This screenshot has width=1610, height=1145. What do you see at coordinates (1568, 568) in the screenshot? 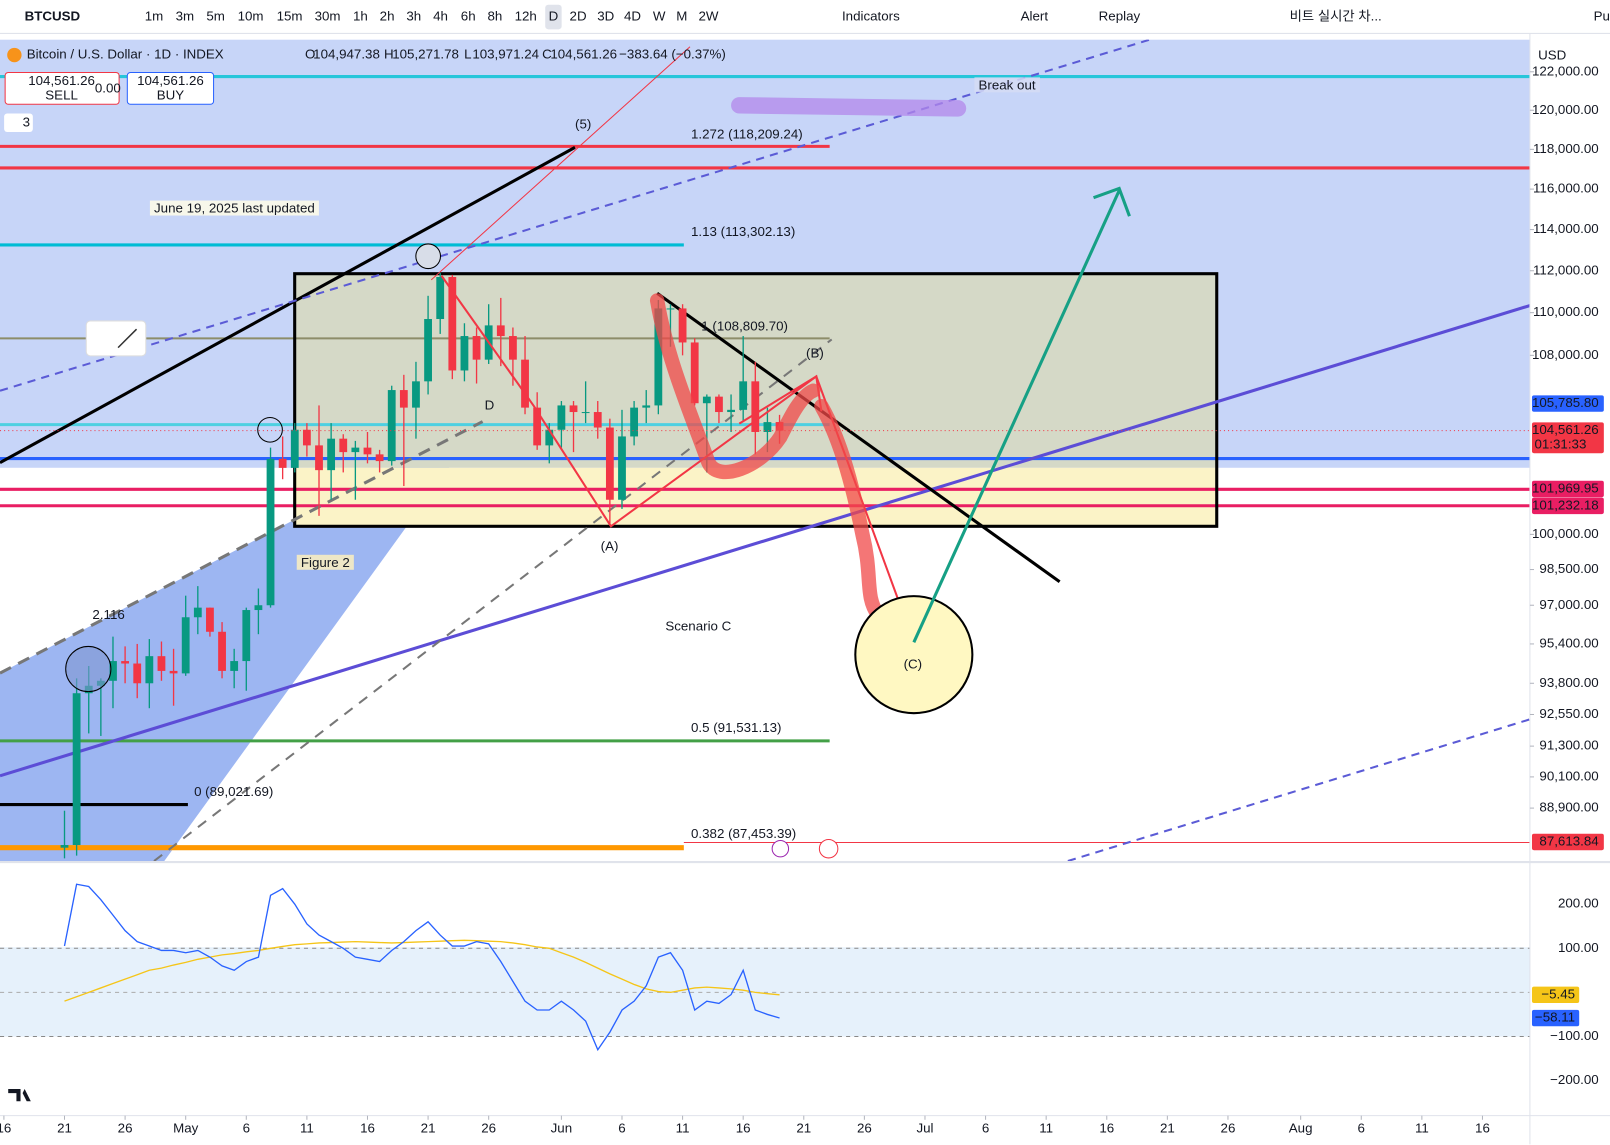
I see `y-tick-label: 98,500.00` at bounding box center [1568, 568].